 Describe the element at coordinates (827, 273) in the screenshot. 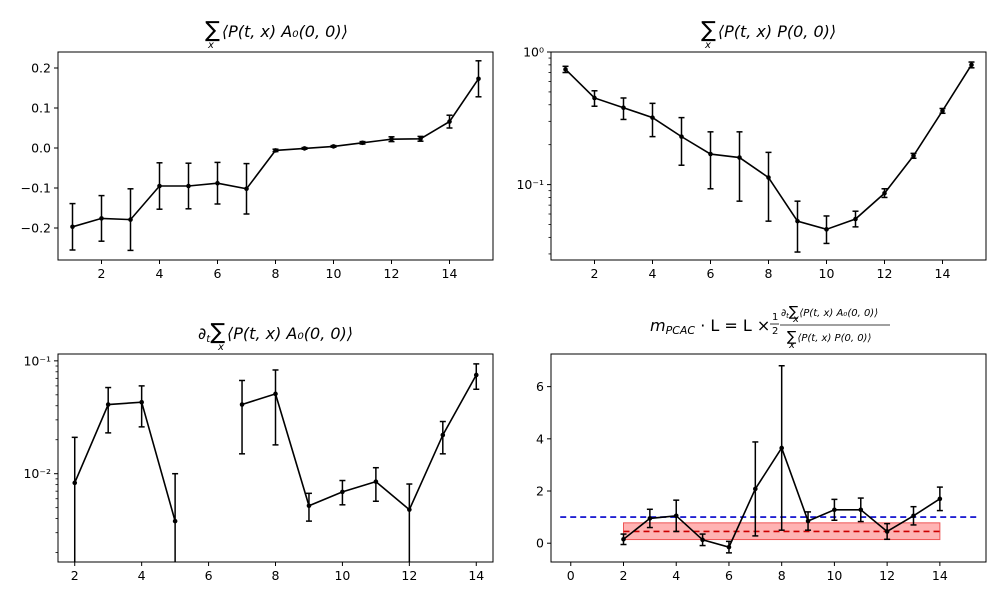

I see `chart-2-xtick-label: 10` at that location.